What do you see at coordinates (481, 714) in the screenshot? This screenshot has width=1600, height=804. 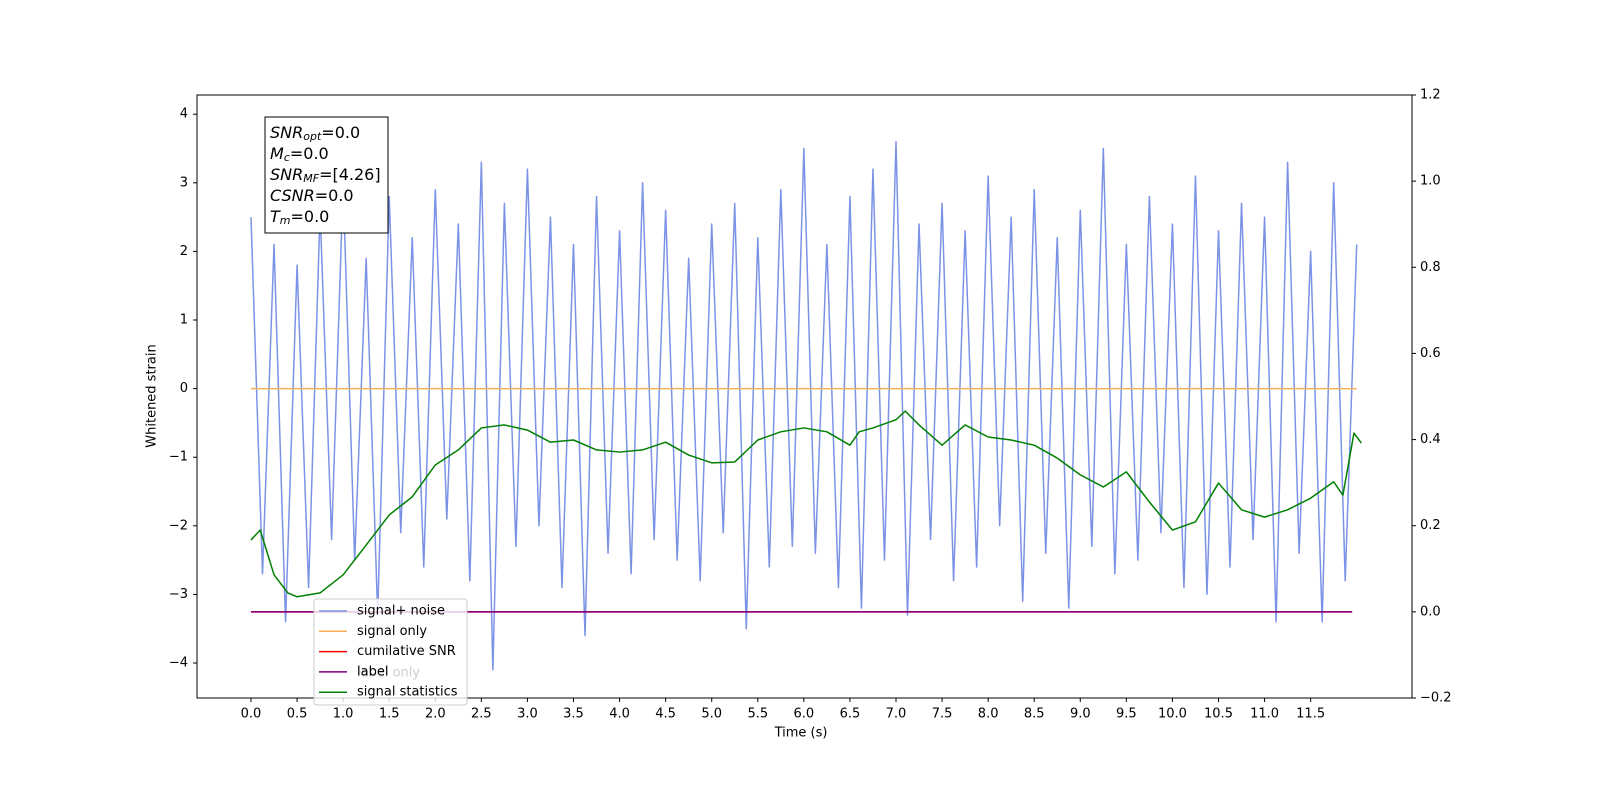 I see `x-tick-label: 2.5` at bounding box center [481, 714].